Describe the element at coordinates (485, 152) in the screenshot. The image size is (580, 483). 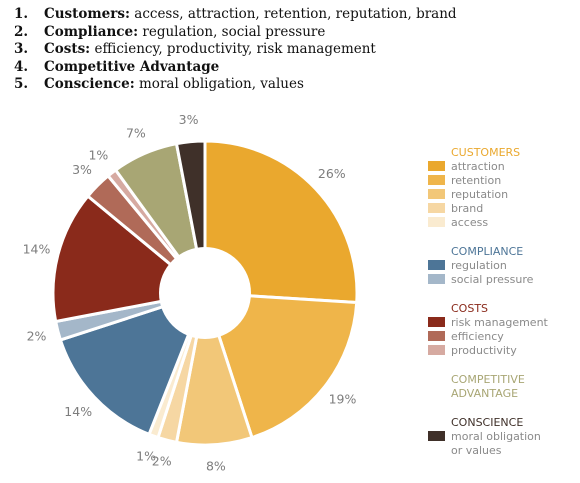
I see `legend-heading: CUSTOMERS` at that location.